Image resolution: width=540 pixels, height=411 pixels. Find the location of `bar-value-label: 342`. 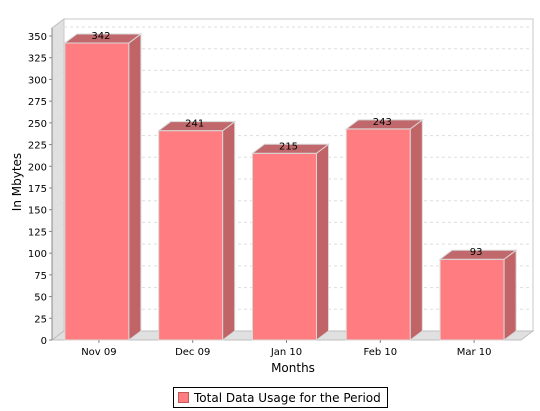

bar-value-label: 342 is located at coordinates (100, 36).